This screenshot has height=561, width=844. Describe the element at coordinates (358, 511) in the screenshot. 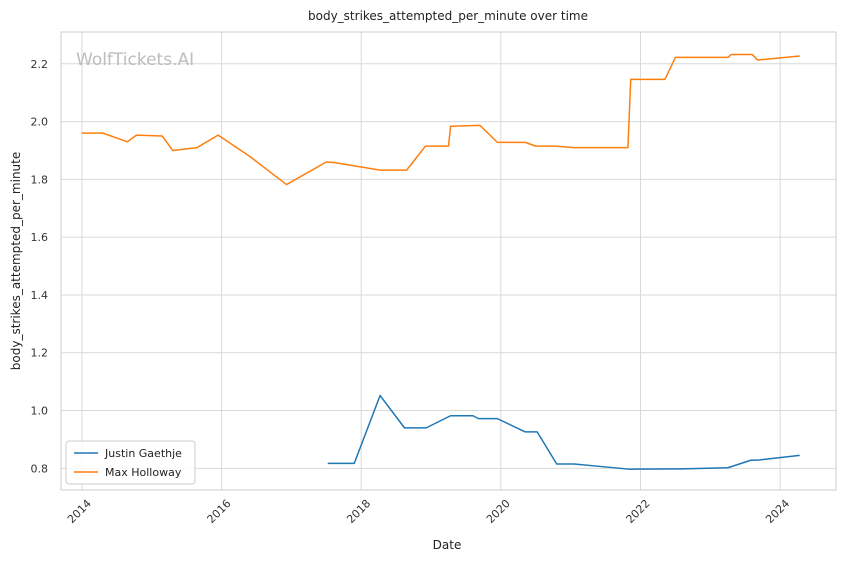

I see `x-tick-label: 2018` at that location.